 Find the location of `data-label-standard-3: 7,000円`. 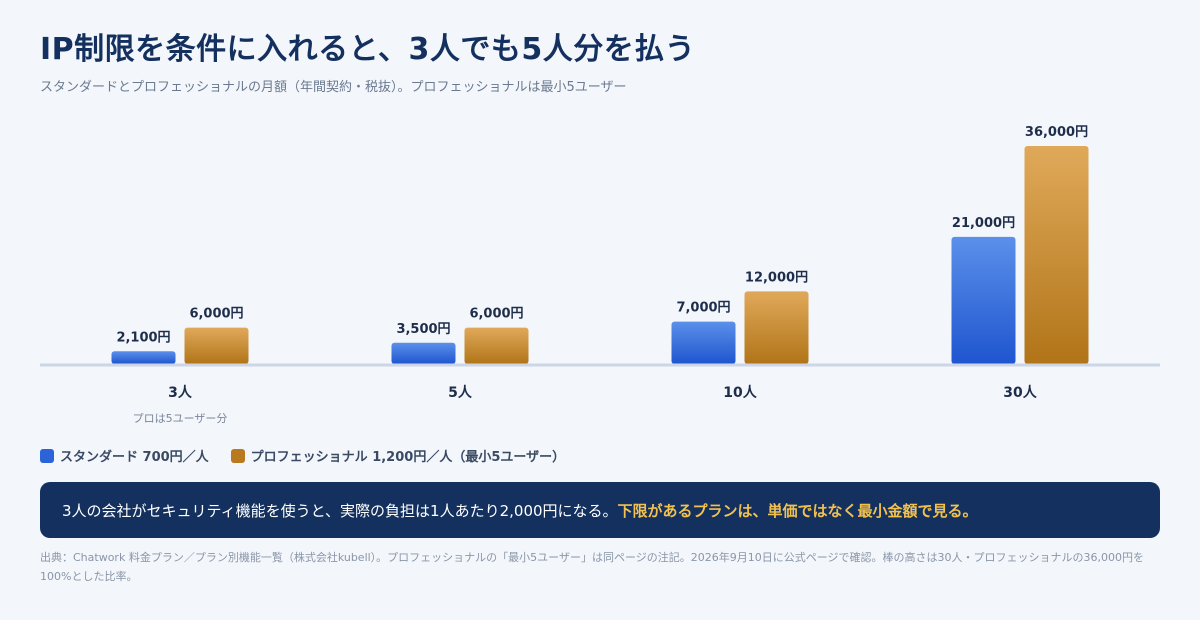

data-label-standard-3: 7,000円 is located at coordinates (703, 308).